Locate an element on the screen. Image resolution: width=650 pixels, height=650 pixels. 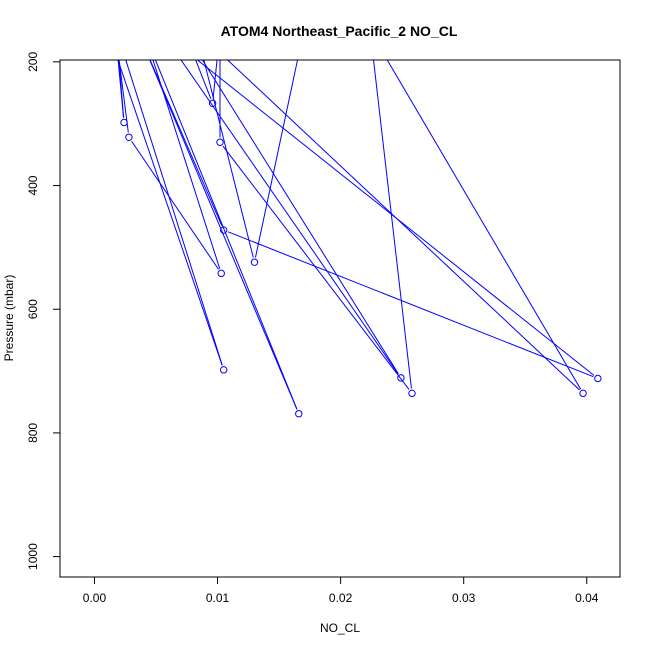
y-tick-label: 1000 is located at coordinates (33, 556).